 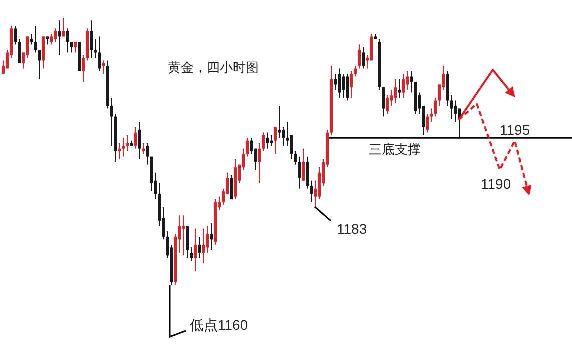 I want to click on annotation: 1183, so click(x=352, y=229).